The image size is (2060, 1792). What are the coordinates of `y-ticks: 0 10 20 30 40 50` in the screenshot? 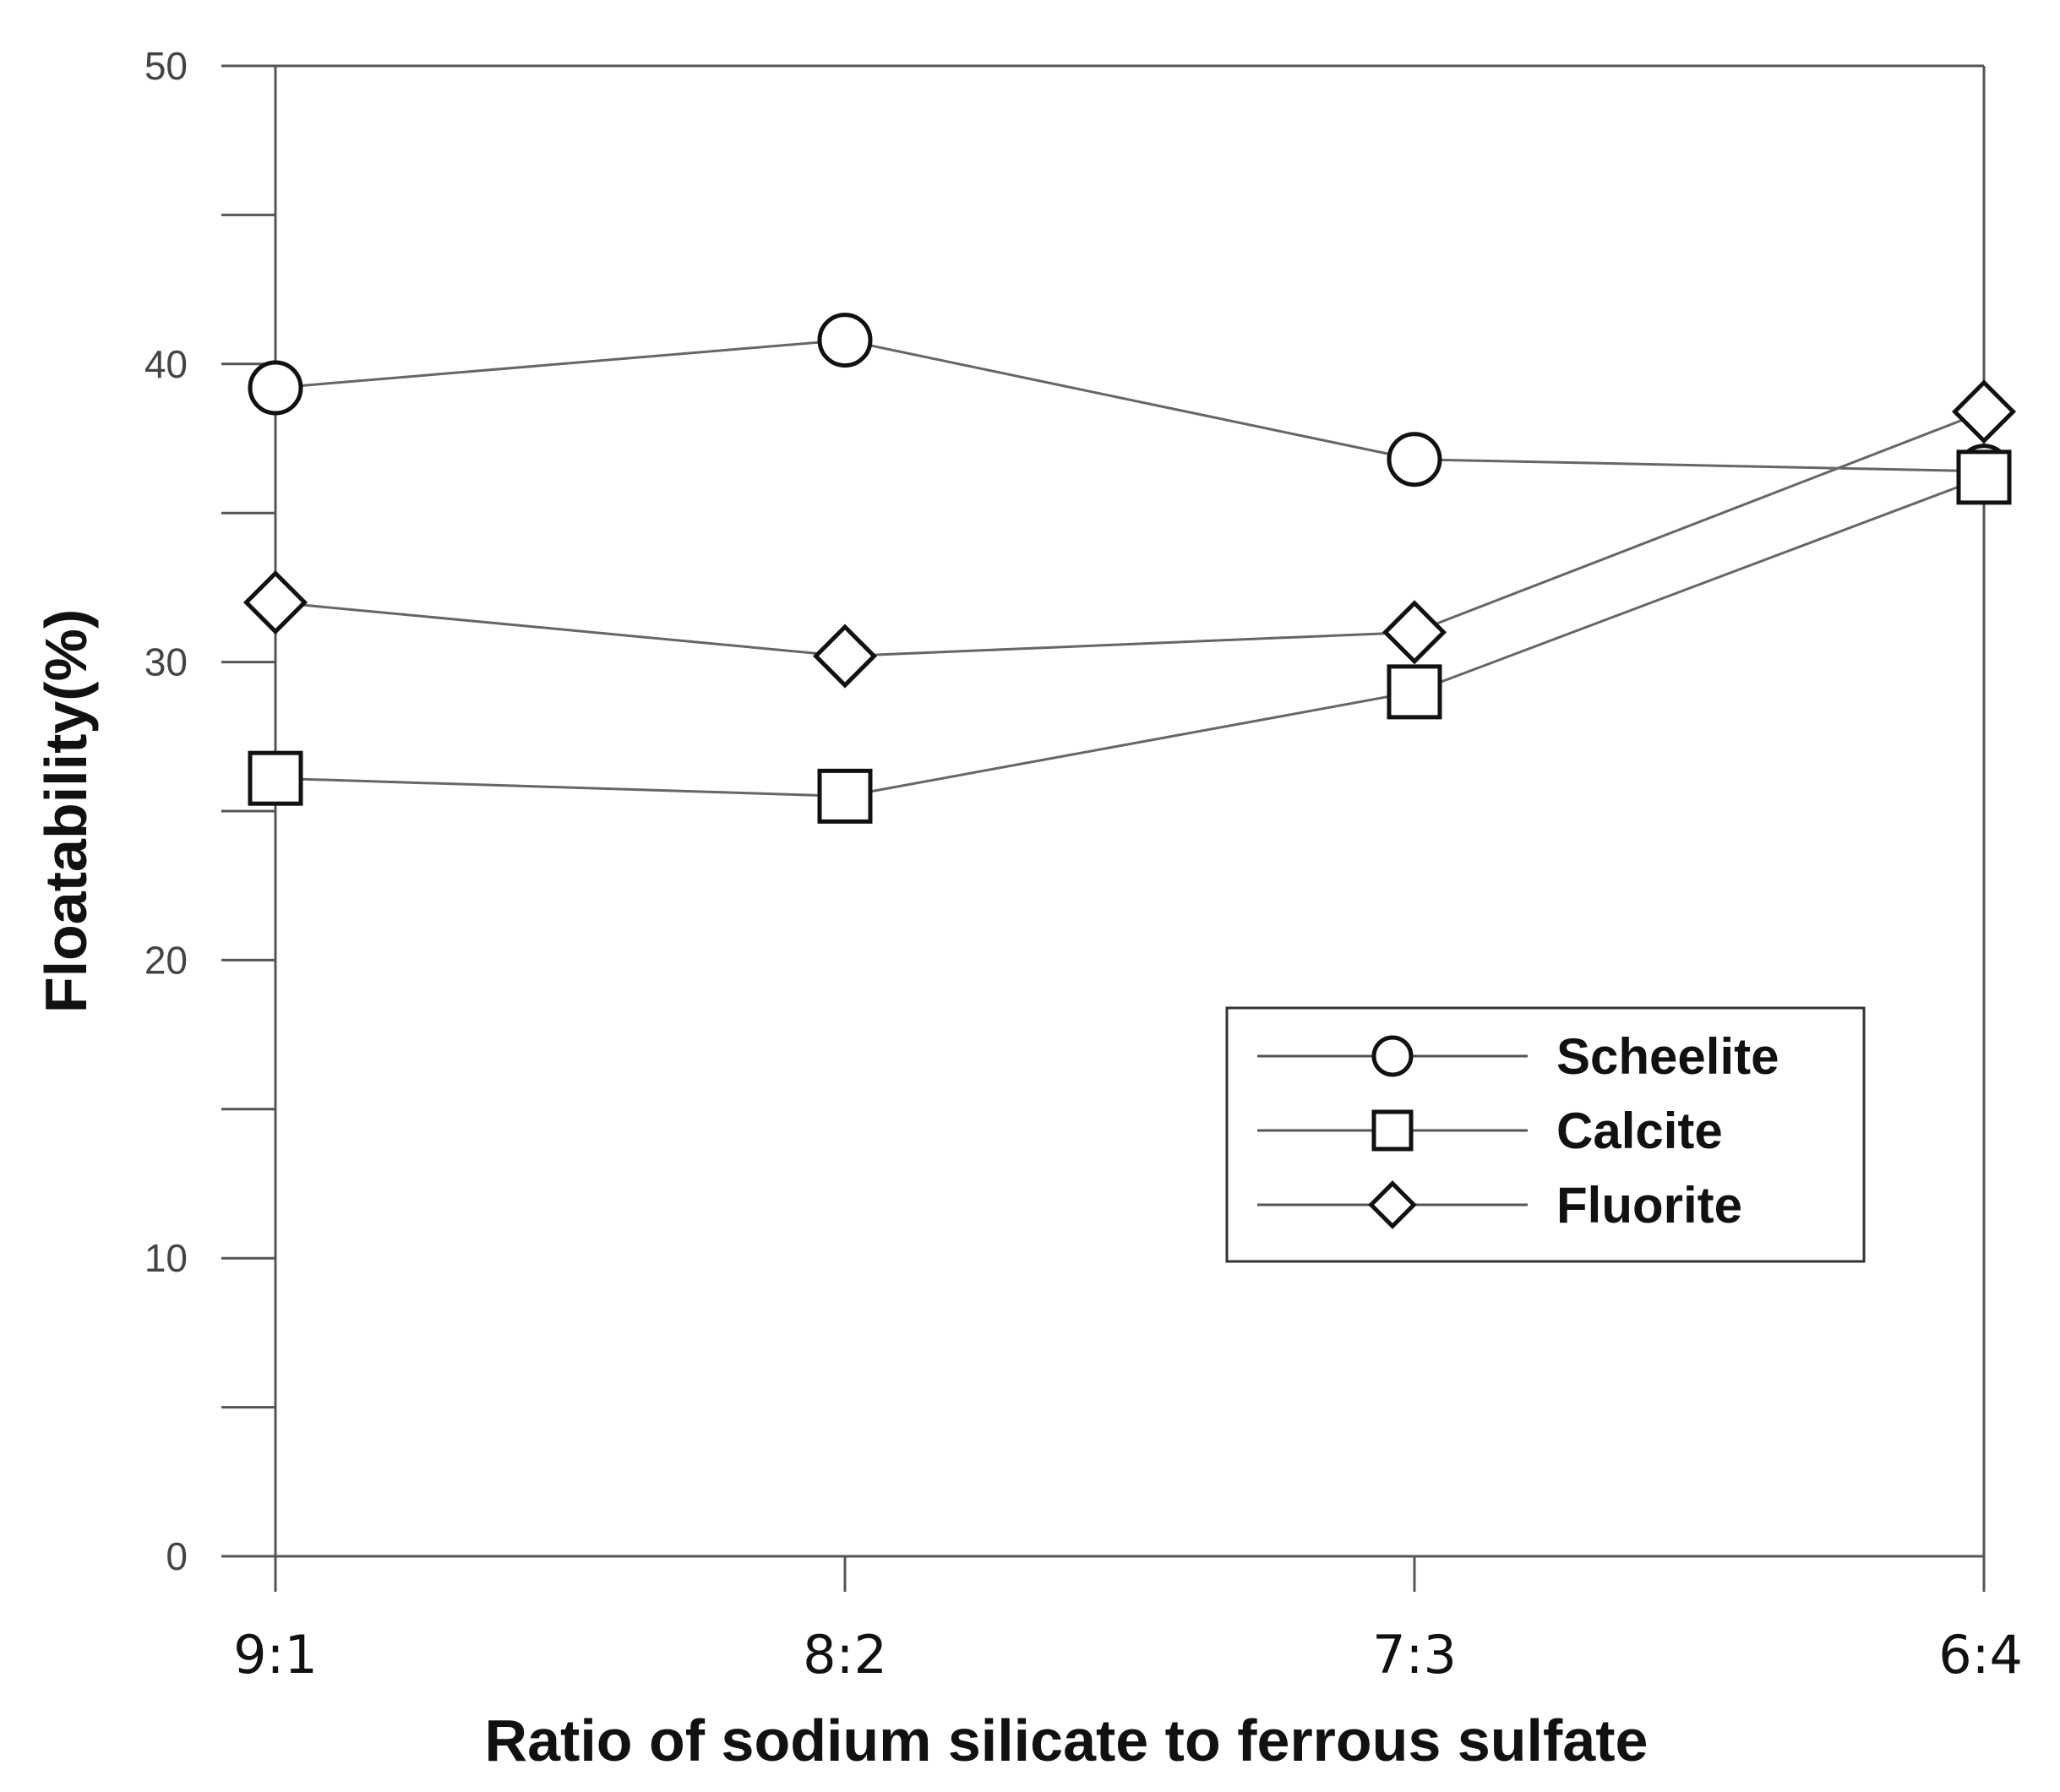 It's located at (210, 811).